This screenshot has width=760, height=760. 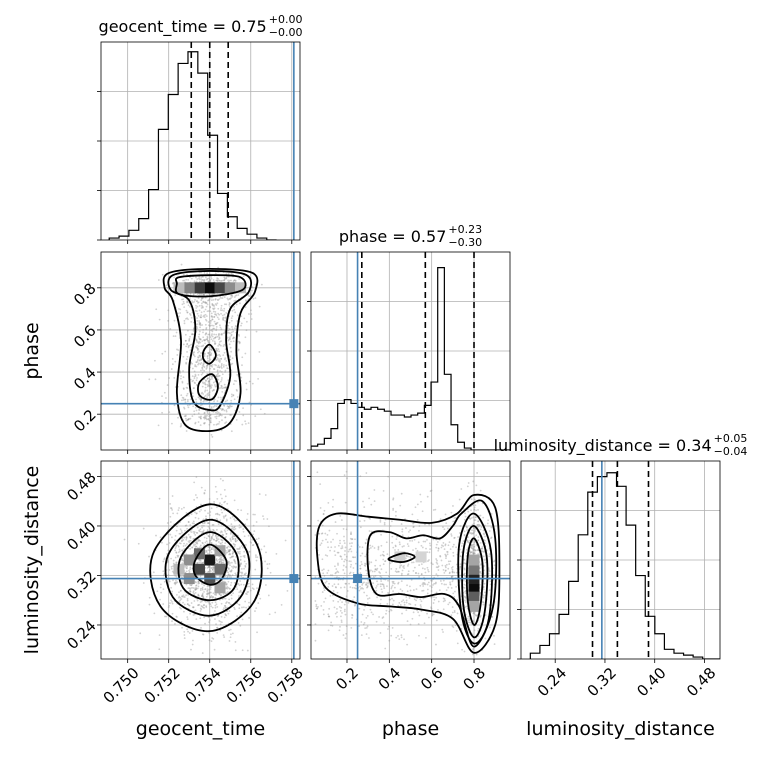 I want to click on truth-marker, so click(x=358, y=579).